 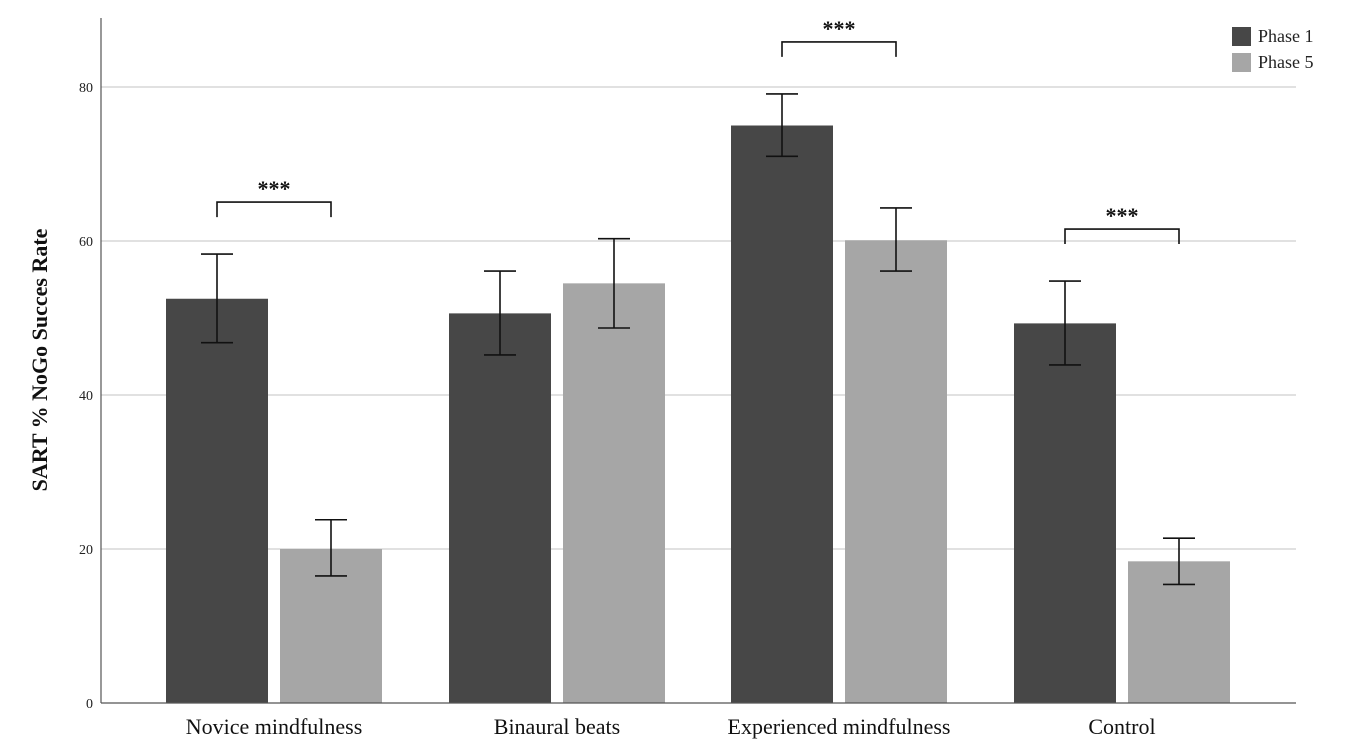 I want to click on y-tick-label: 40, so click(x=86, y=396).